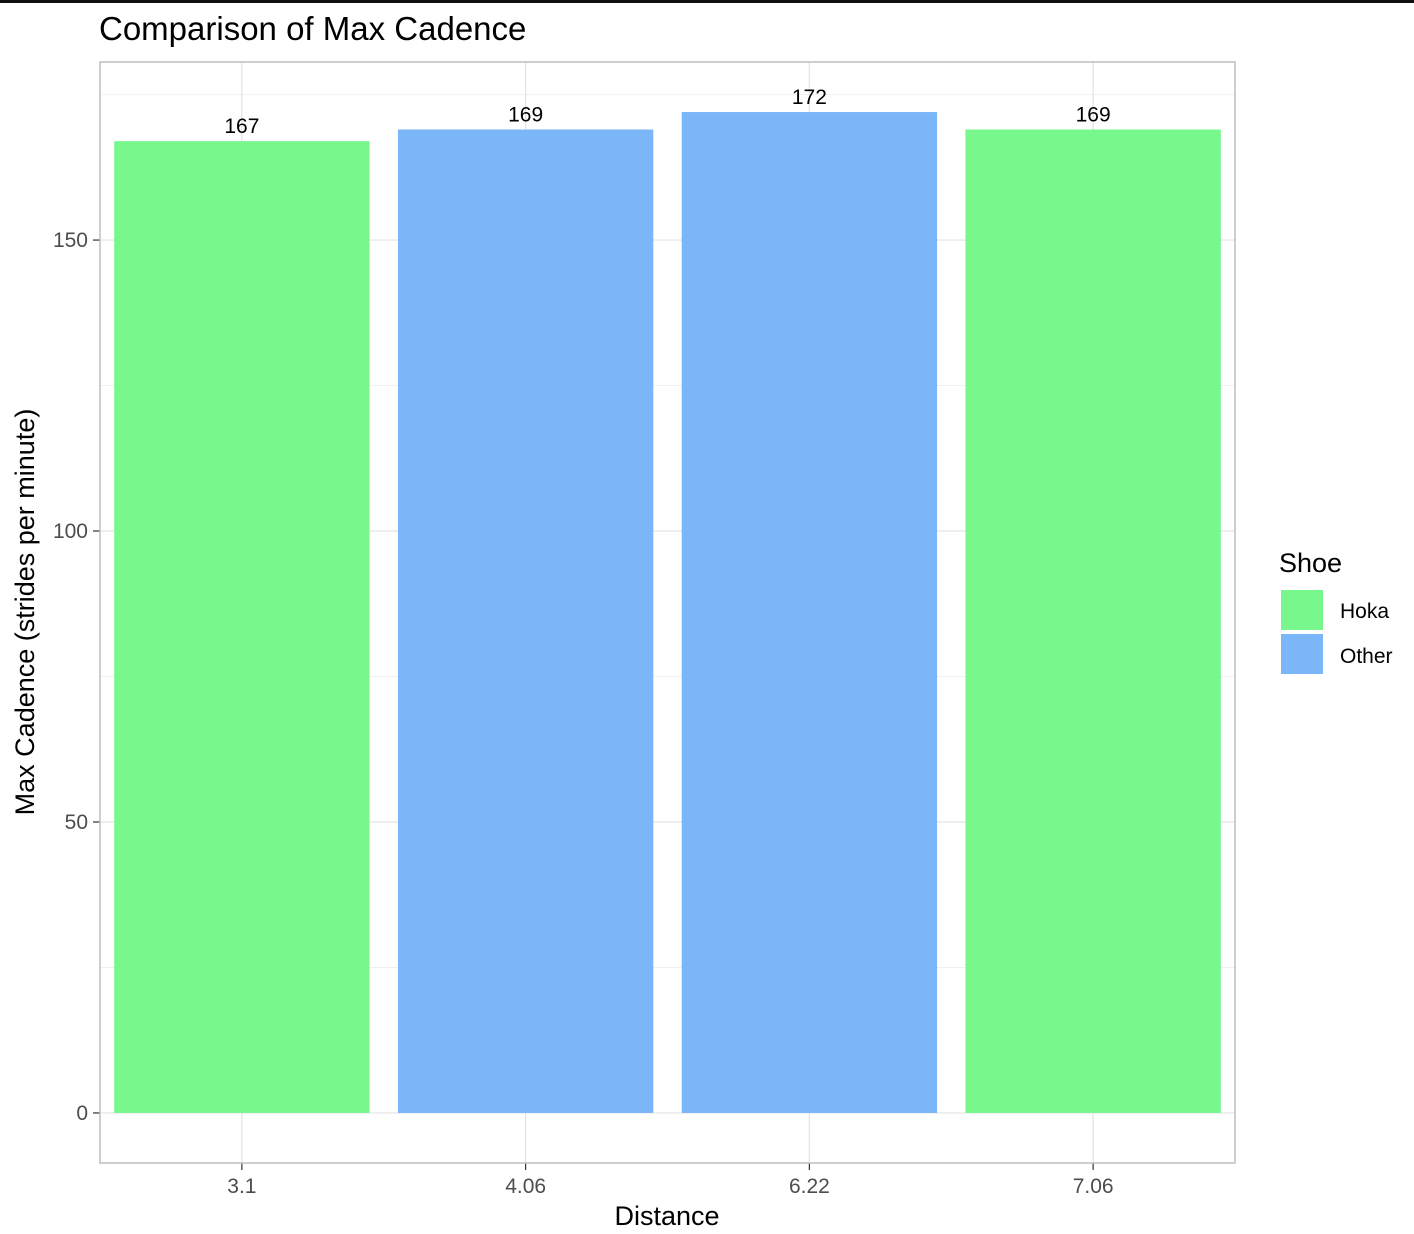 This screenshot has height=1234, width=1414. Describe the element at coordinates (1310, 563) in the screenshot. I see `legend-title: Shoe` at that location.